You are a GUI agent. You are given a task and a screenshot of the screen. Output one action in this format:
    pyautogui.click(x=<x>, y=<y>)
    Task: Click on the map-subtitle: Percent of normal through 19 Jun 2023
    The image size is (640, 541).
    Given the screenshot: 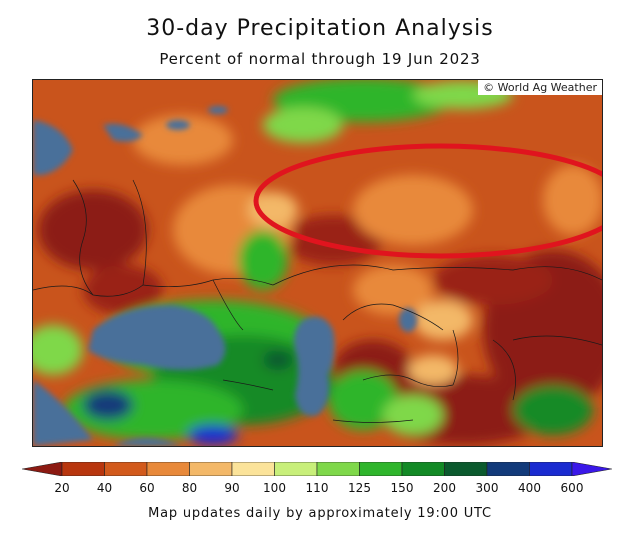 What is the action you would take?
    pyautogui.click(x=320, y=59)
    